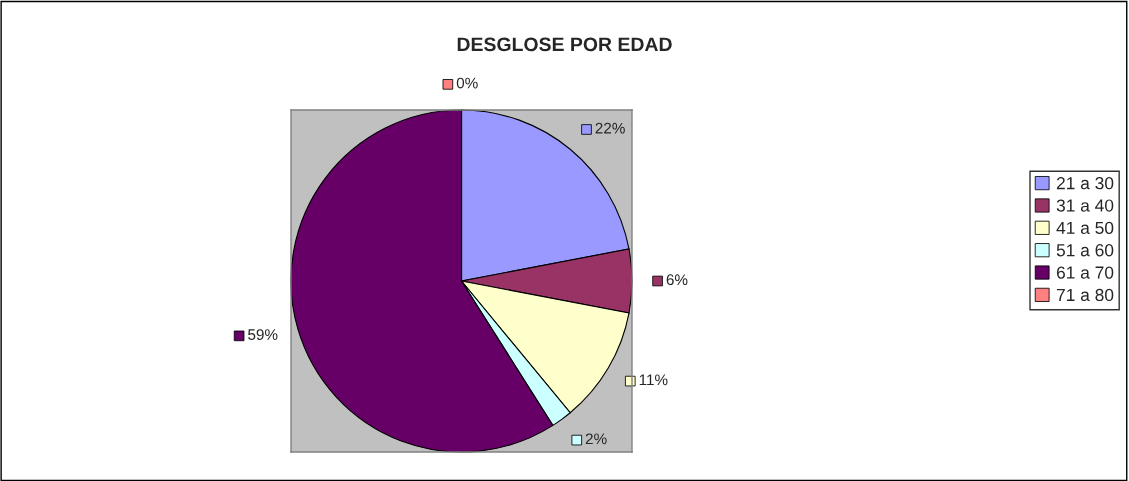 The height and width of the screenshot is (481, 1129). I want to click on data-label: 6%, so click(677, 280).